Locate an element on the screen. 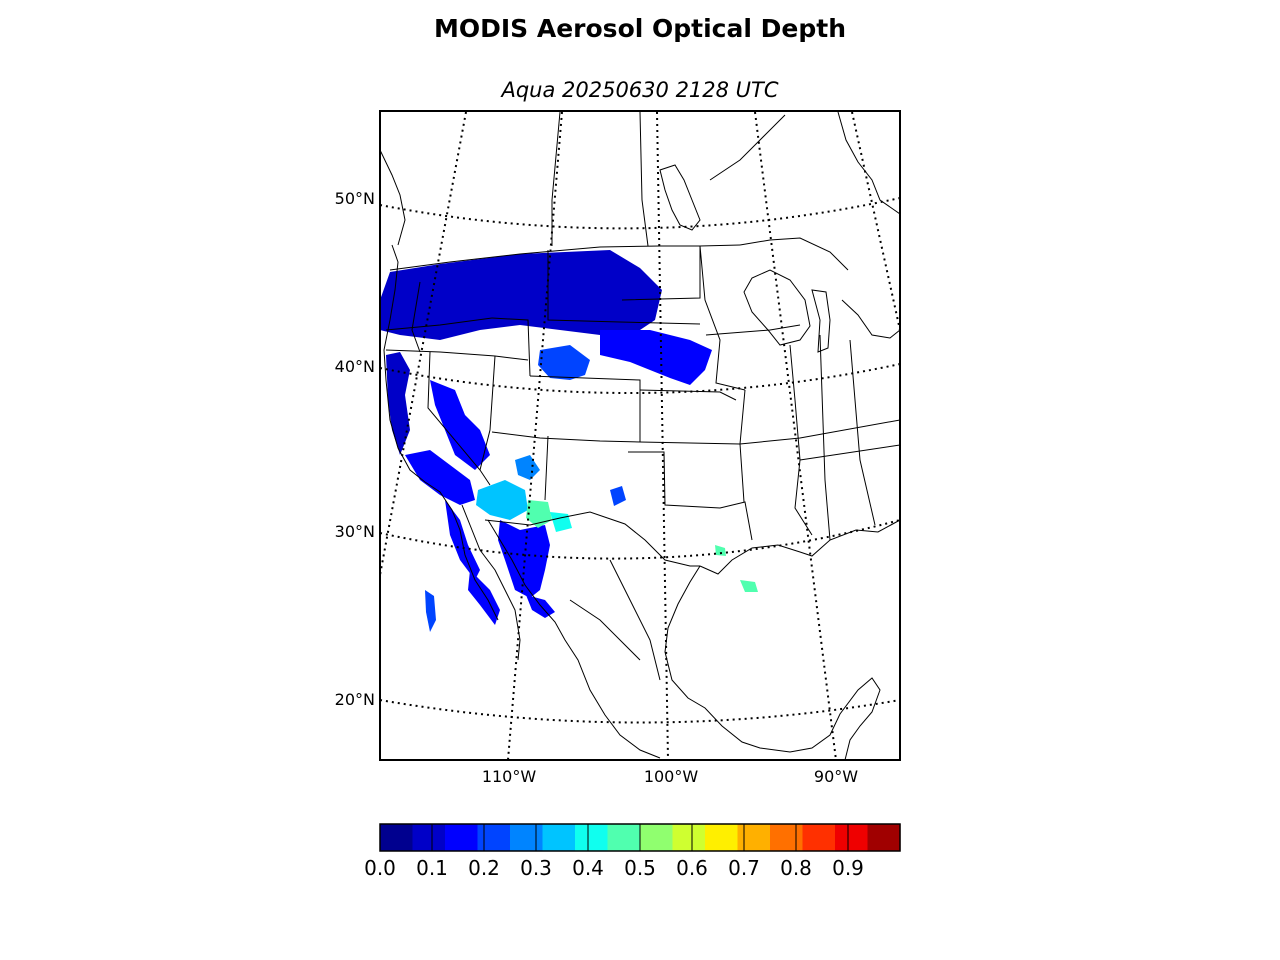 This screenshot has height=960, width=1280. oregon-idaho-border is located at coordinates (439, 324).